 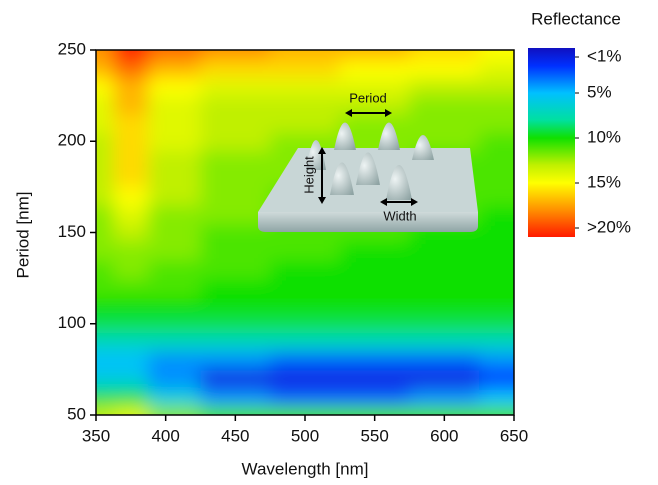 What do you see at coordinates (22, 235) in the screenshot?
I see `y-axis-label: Period [nm]` at bounding box center [22, 235].